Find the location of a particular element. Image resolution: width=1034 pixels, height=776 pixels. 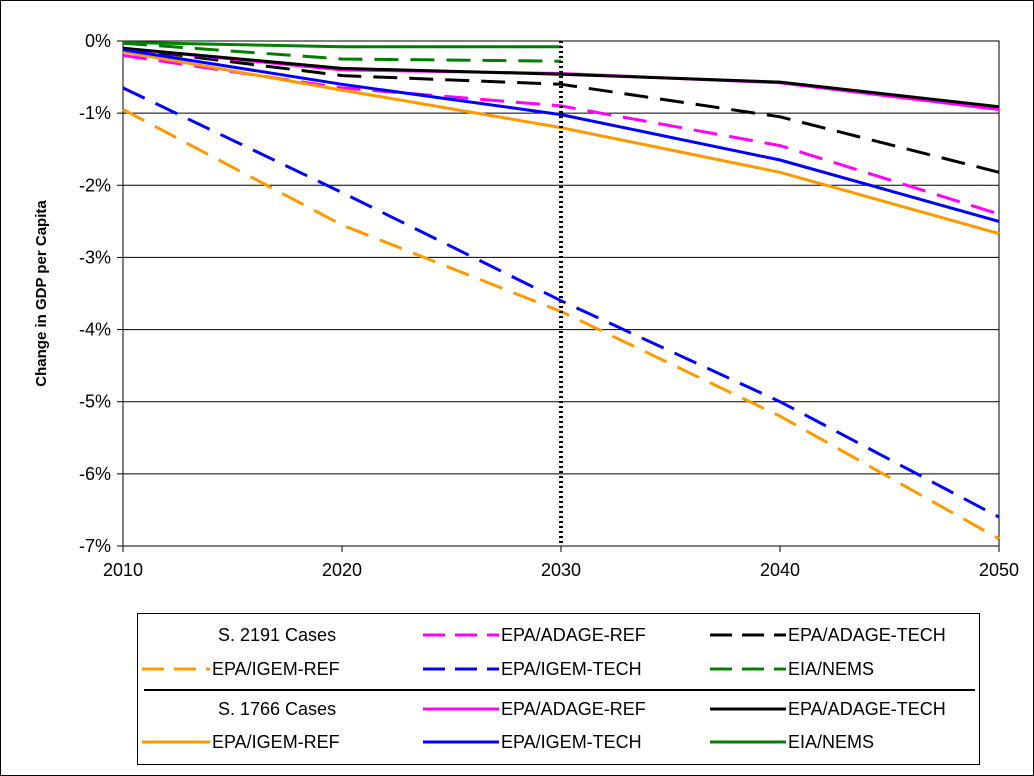

x-tick-label: 2040 is located at coordinates (780, 570).